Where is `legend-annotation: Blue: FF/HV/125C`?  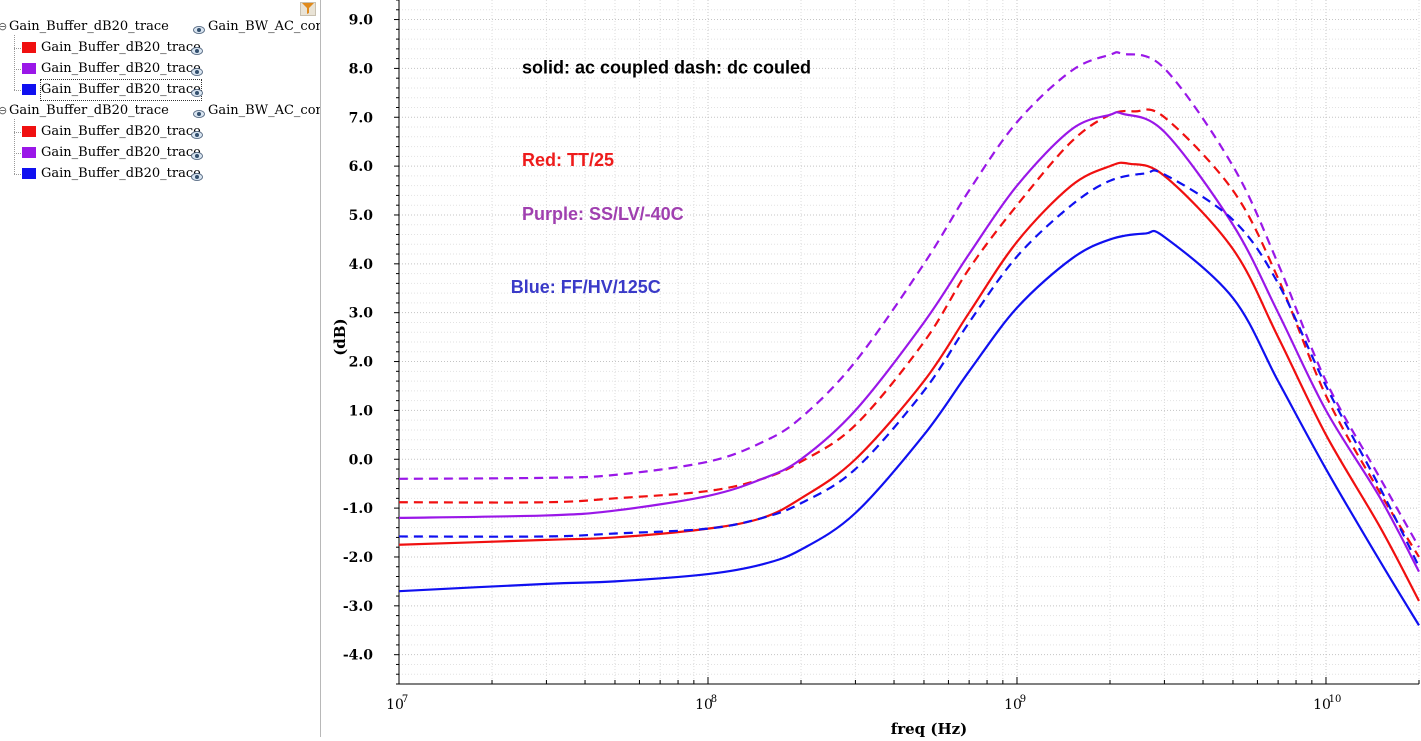 legend-annotation: Blue: FF/HV/125C is located at coordinates (586, 287).